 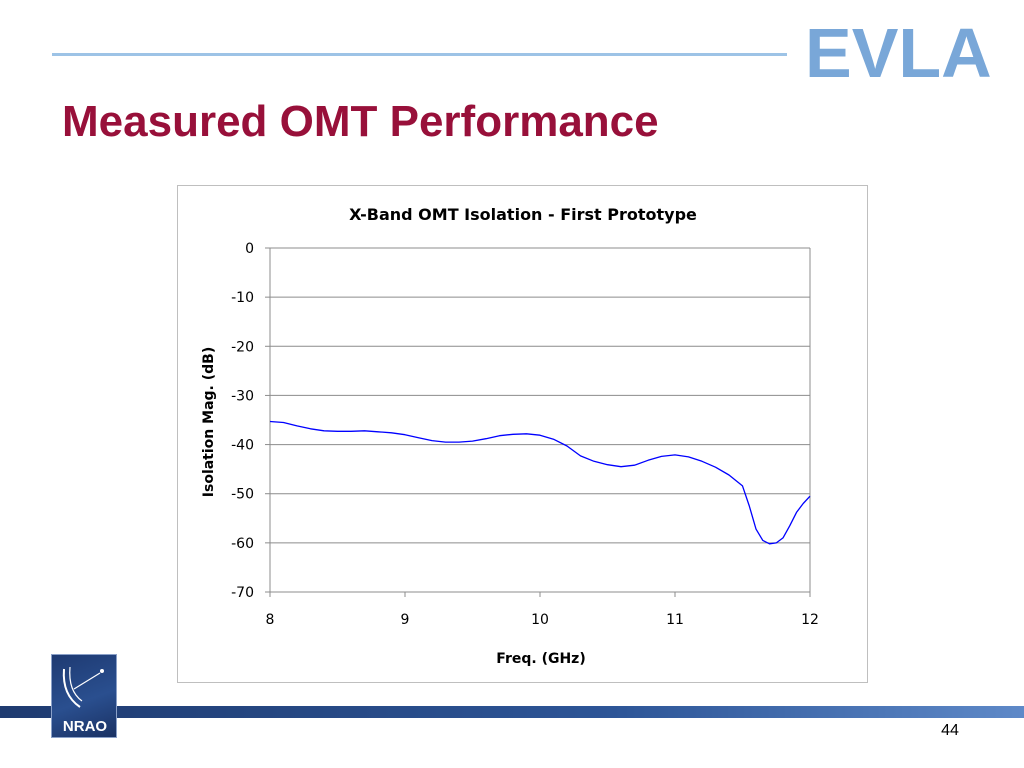 I want to click on x-axis-label: Freq. (GHz), so click(x=540, y=659).